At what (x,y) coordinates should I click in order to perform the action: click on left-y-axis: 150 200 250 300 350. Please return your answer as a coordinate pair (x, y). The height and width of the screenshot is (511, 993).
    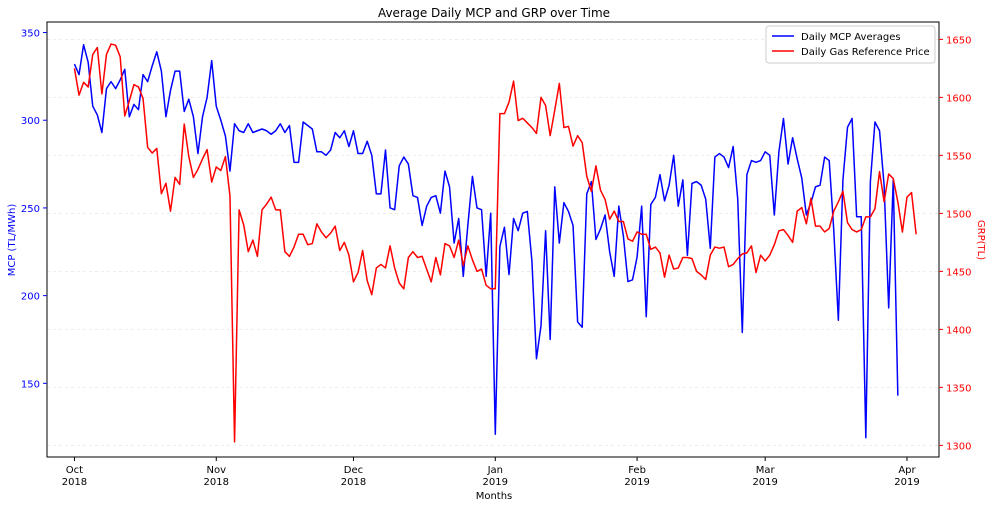
    Looking at the image, I should click on (34, 209).